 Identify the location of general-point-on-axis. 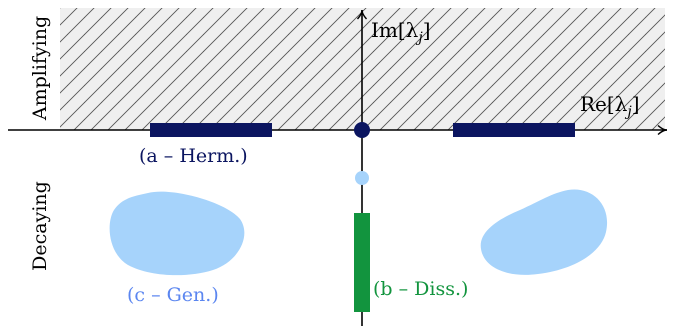
(362, 178).